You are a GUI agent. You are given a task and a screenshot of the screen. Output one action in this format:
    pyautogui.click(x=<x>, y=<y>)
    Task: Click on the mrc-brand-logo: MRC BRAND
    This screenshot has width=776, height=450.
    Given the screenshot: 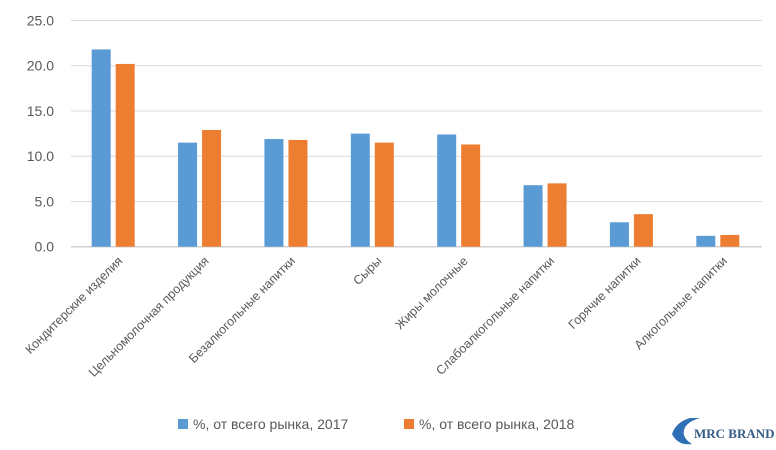 What is the action you would take?
    pyautogui.click(x=723, y=431)
    